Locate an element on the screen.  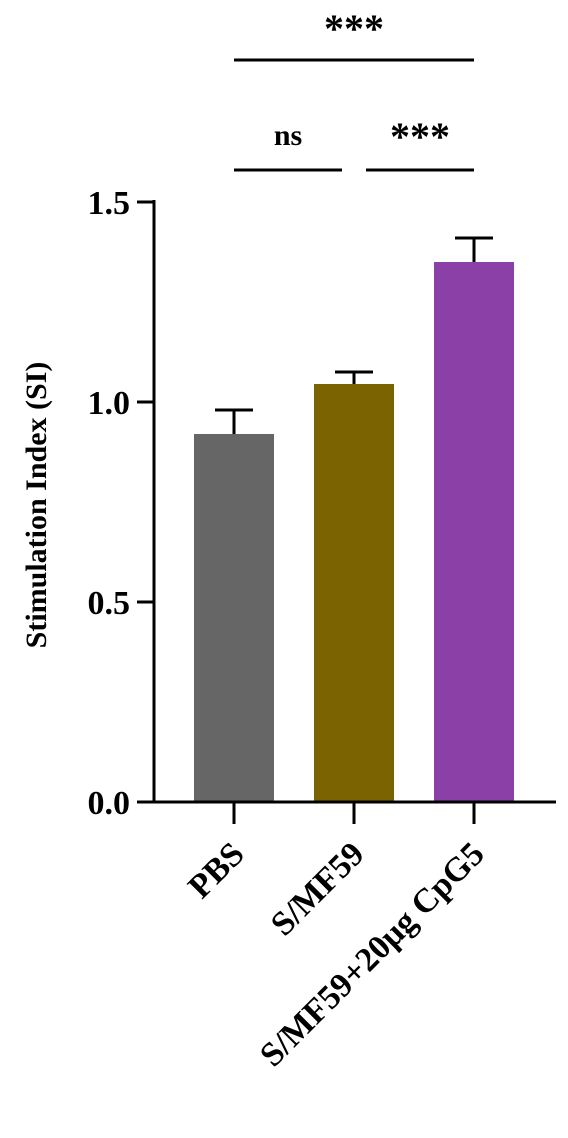
y-tick-label: 1.0 is located at coordinates (109, 403).